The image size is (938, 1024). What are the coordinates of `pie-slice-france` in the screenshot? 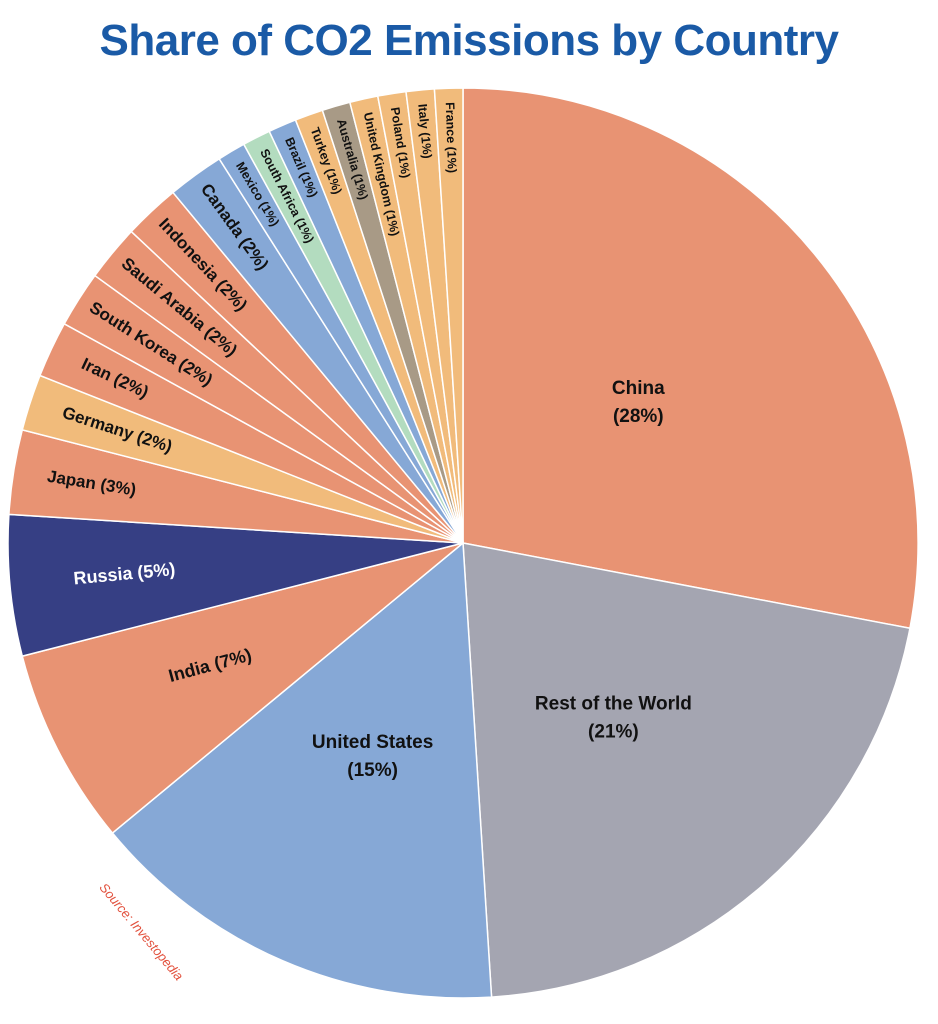 It's located at (448, 315).